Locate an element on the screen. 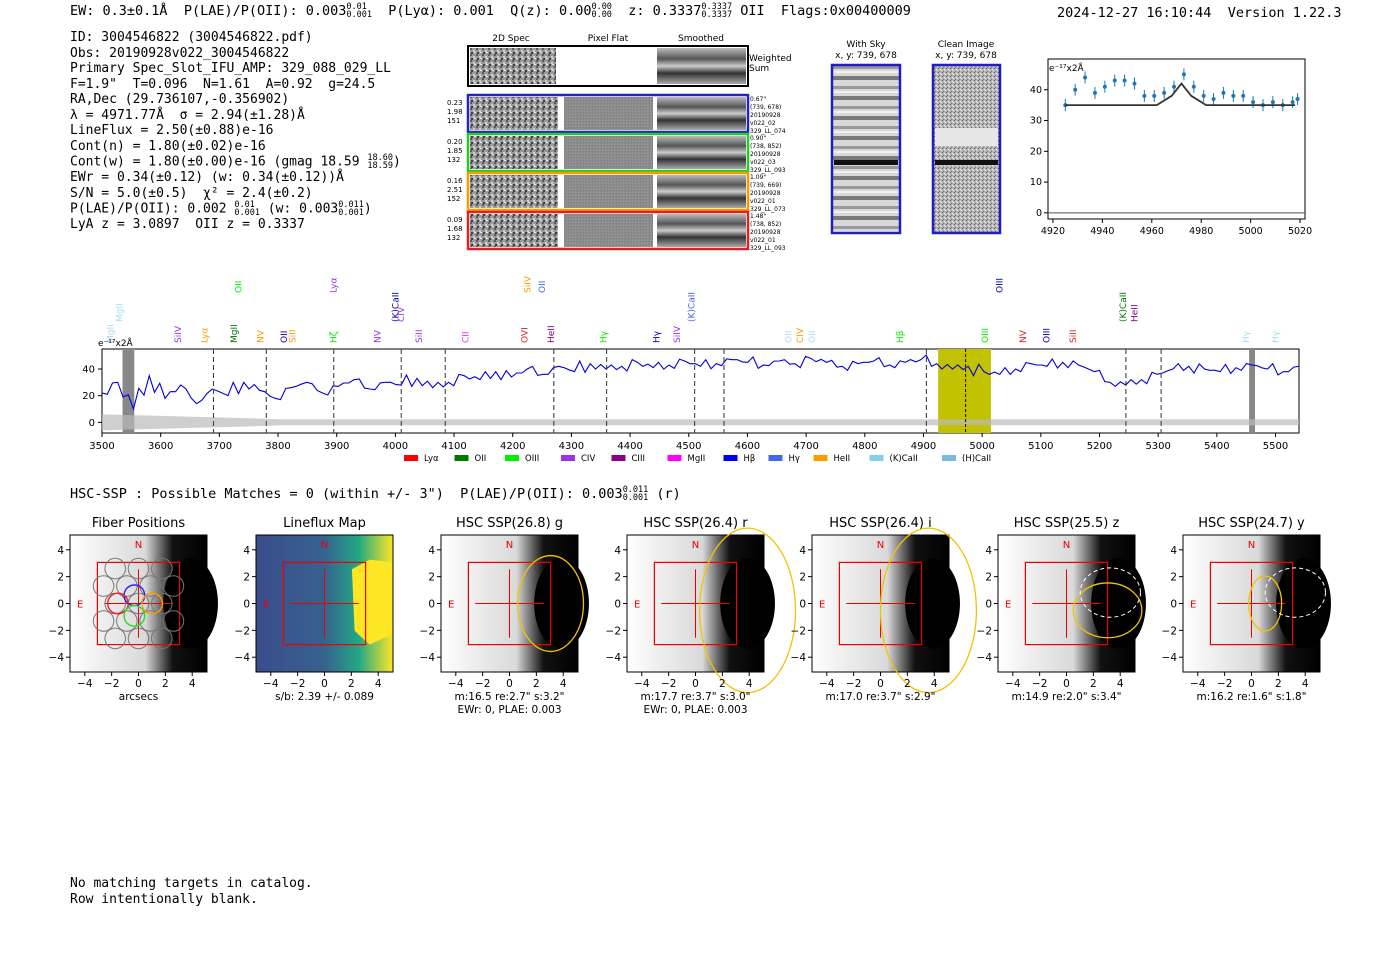 The image size is (1400, 953). timestamp: 2024-12-27 16:10:44 is located at coordinates (1134, 13).